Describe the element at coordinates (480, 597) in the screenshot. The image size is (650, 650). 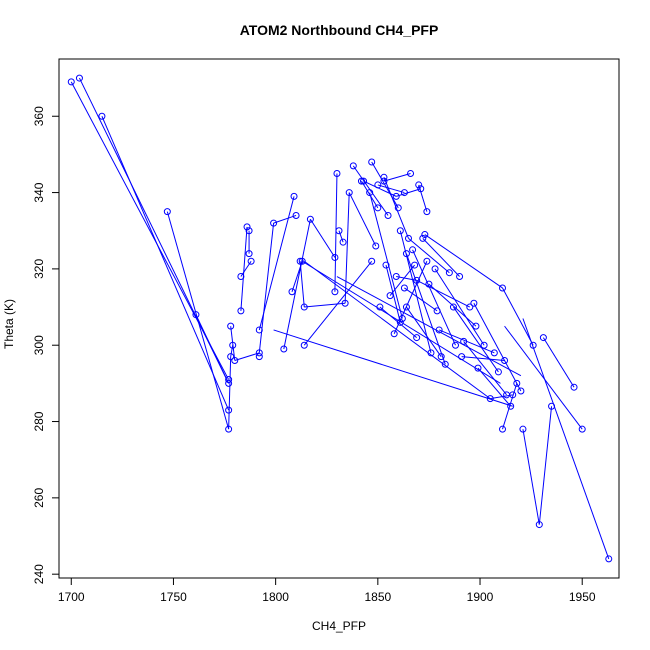
I see `x-tick-label: 1900` at that location.